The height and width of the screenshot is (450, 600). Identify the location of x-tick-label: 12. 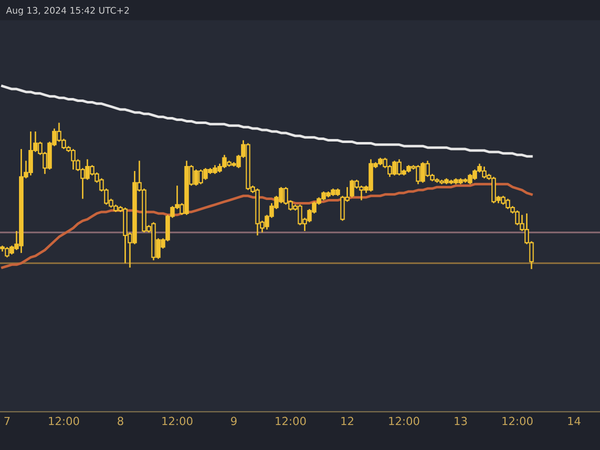
(347, 421).